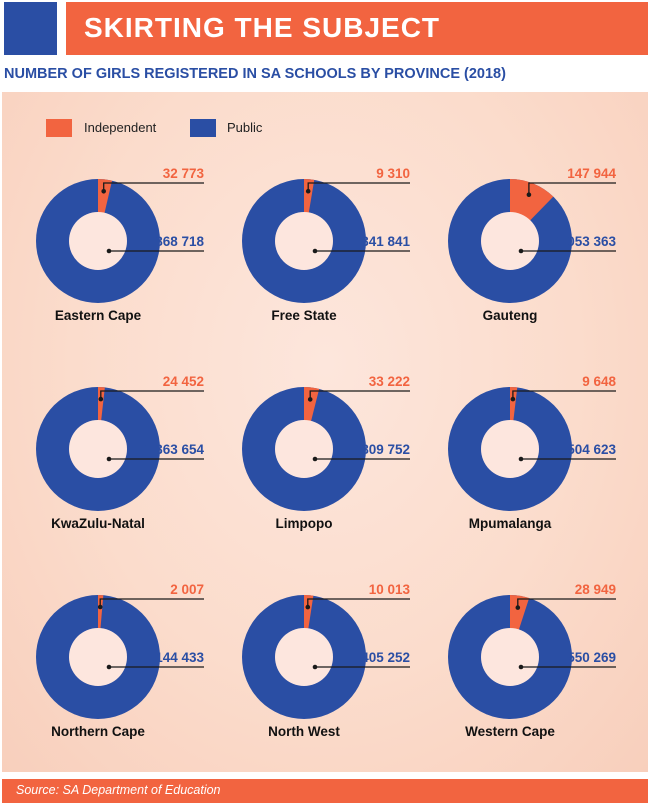  I want to click on leader-dot-independent-kwazulu-natal, so click(101, 399).